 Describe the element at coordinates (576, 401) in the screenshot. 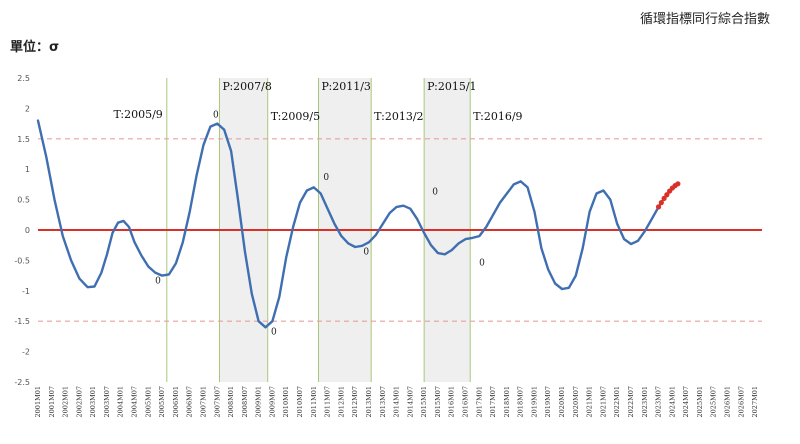

I see `x-tick-label-39: 2020M07` at that location.